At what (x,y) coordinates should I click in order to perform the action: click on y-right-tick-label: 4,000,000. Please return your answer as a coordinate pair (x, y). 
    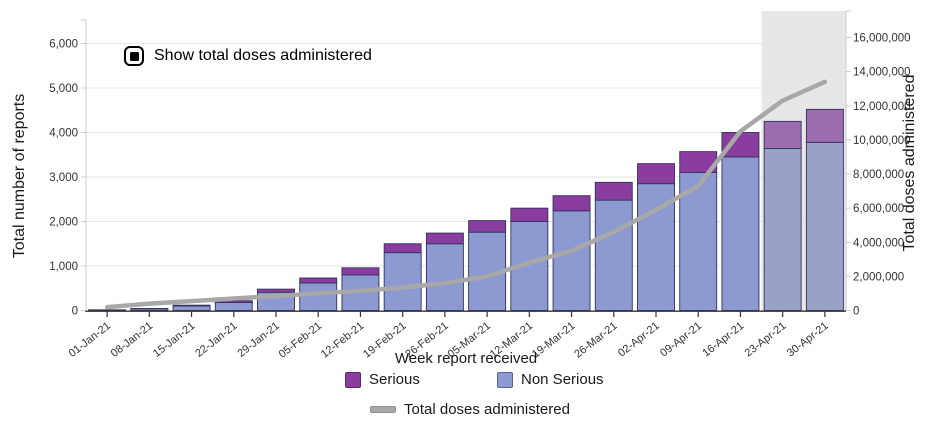
    Looking at the image, I should click on (878, 243).